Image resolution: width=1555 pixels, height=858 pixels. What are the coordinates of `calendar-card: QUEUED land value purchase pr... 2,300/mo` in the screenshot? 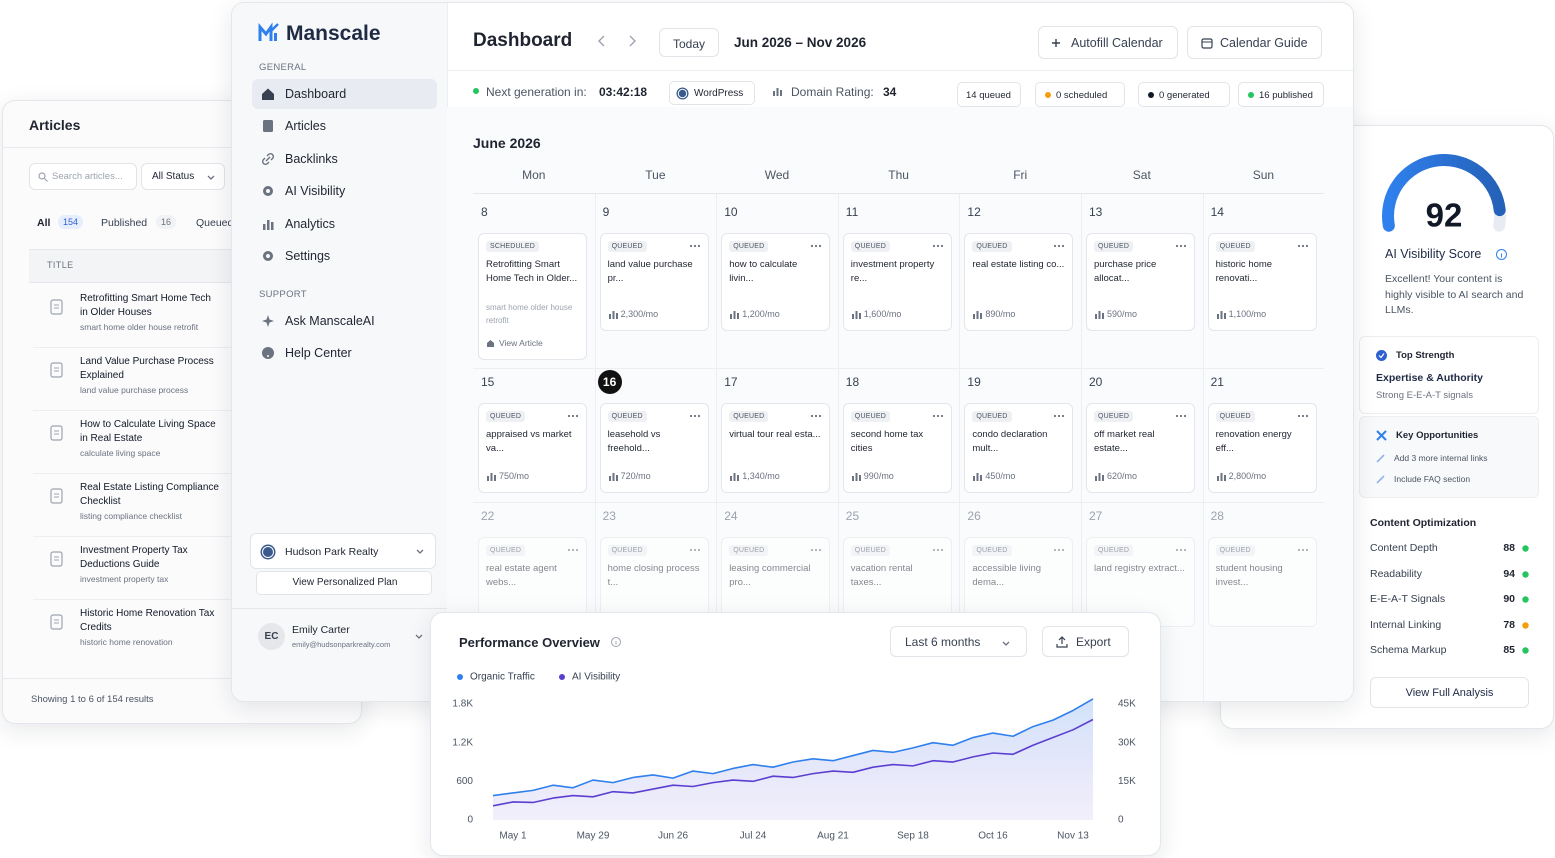 It's located at (654, 282).